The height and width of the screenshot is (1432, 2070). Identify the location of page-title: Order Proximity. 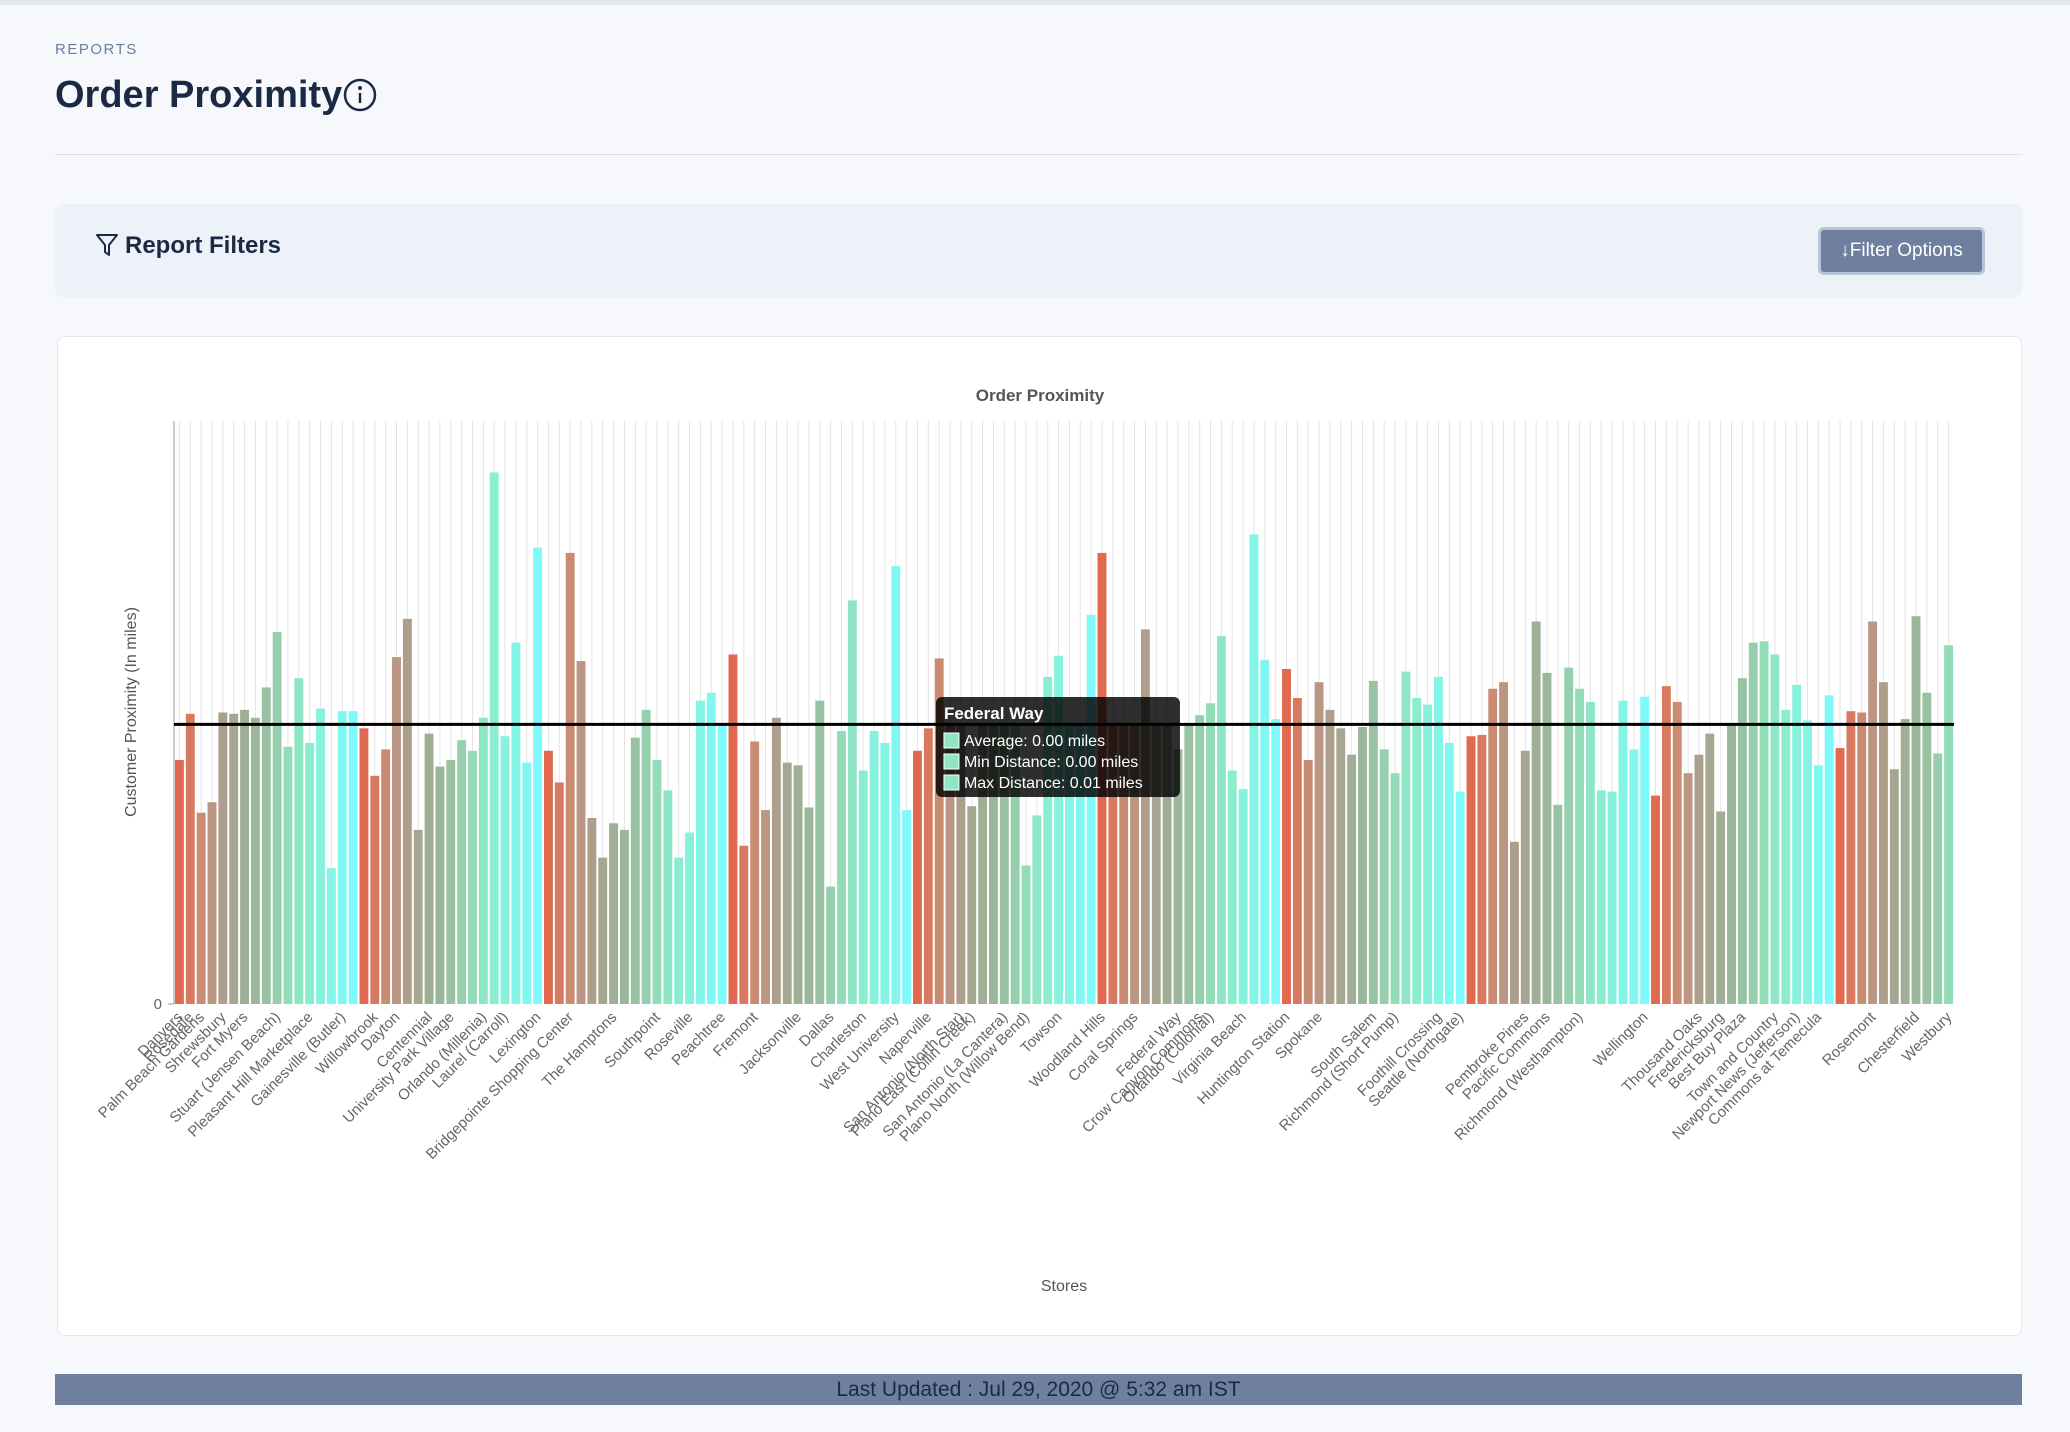
(199, 95).